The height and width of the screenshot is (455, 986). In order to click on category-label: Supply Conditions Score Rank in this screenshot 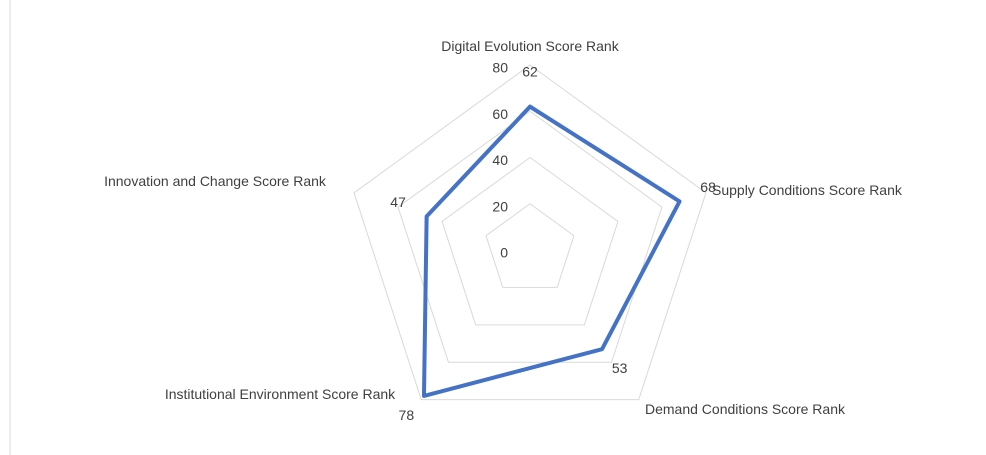, I will do `click(807, 190)`.